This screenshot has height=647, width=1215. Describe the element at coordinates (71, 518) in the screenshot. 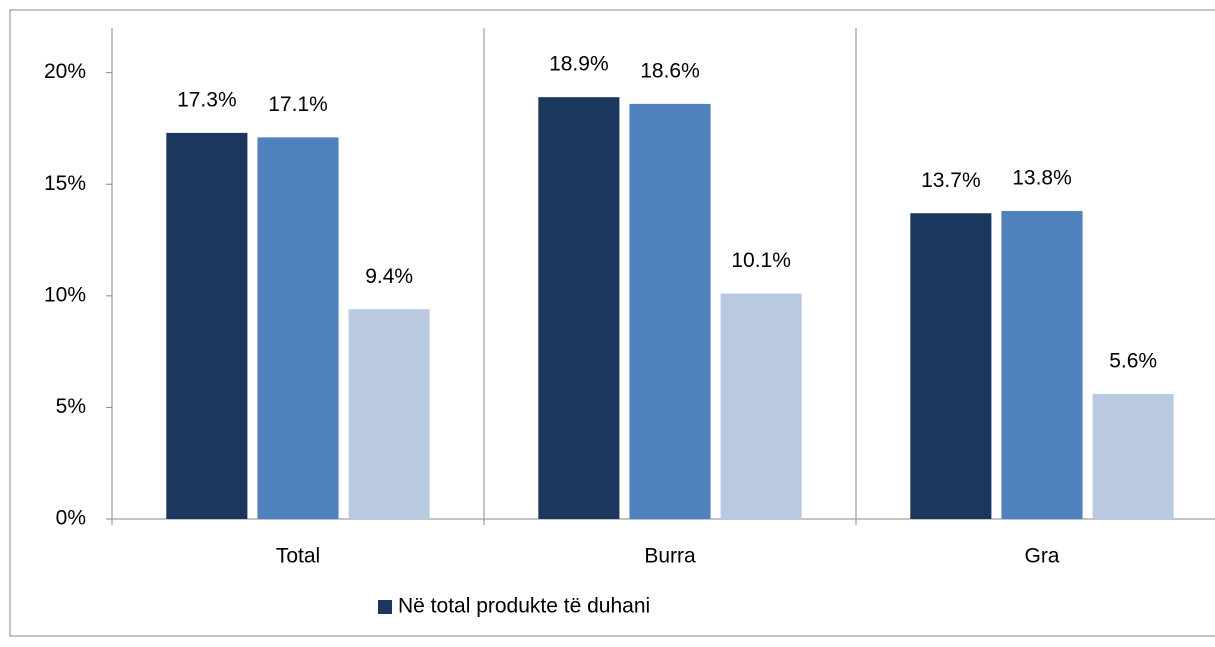

I see `y-tick-label: 0%` at that location.